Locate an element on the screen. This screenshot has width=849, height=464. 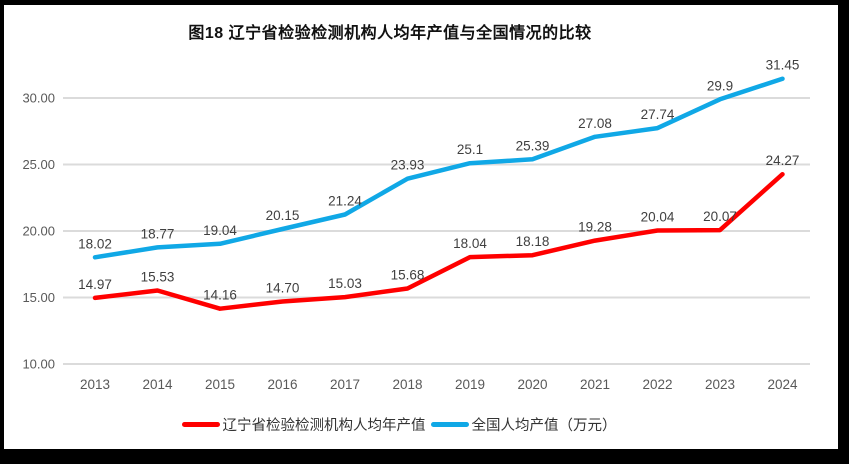
y-axis-tick-label: 15.00 is located at coordinates (38, 297).